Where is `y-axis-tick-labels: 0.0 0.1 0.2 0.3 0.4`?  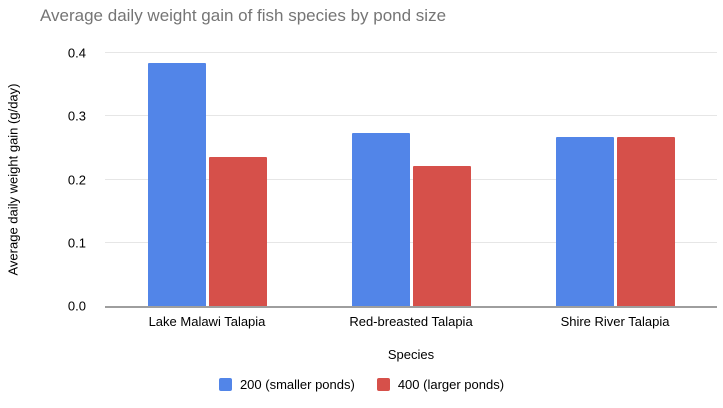 y-axis-tick-labels: 0.0 0.1 0.2 0.3 0.4 is located at coordinates (48, 180).